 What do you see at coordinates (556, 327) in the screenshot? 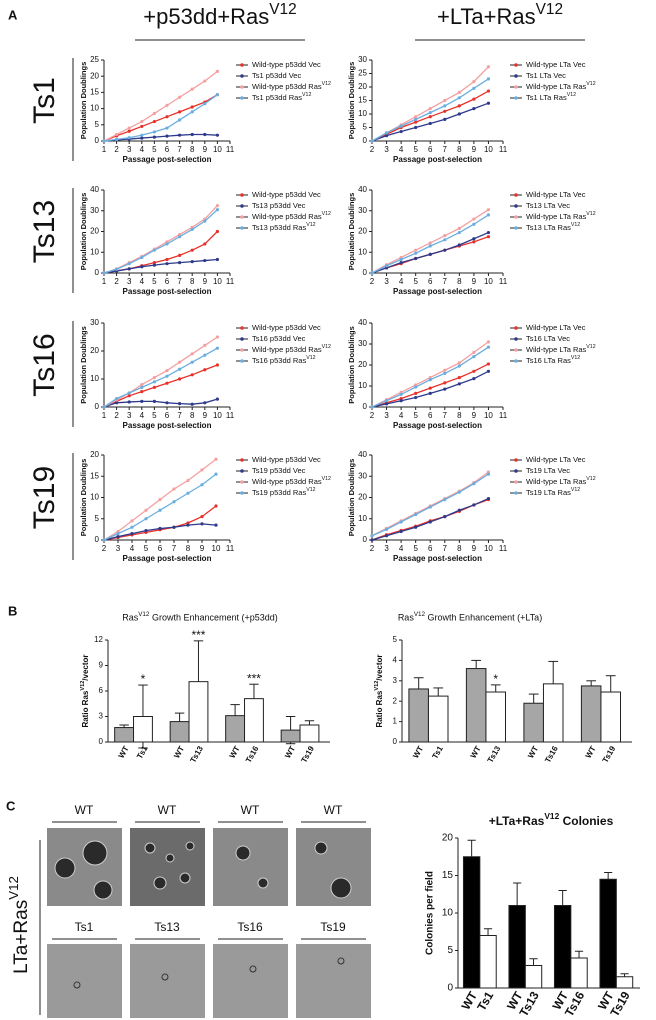
I see `legend-label: Wild-type LTa Vec` at bounding box center [556, 327].